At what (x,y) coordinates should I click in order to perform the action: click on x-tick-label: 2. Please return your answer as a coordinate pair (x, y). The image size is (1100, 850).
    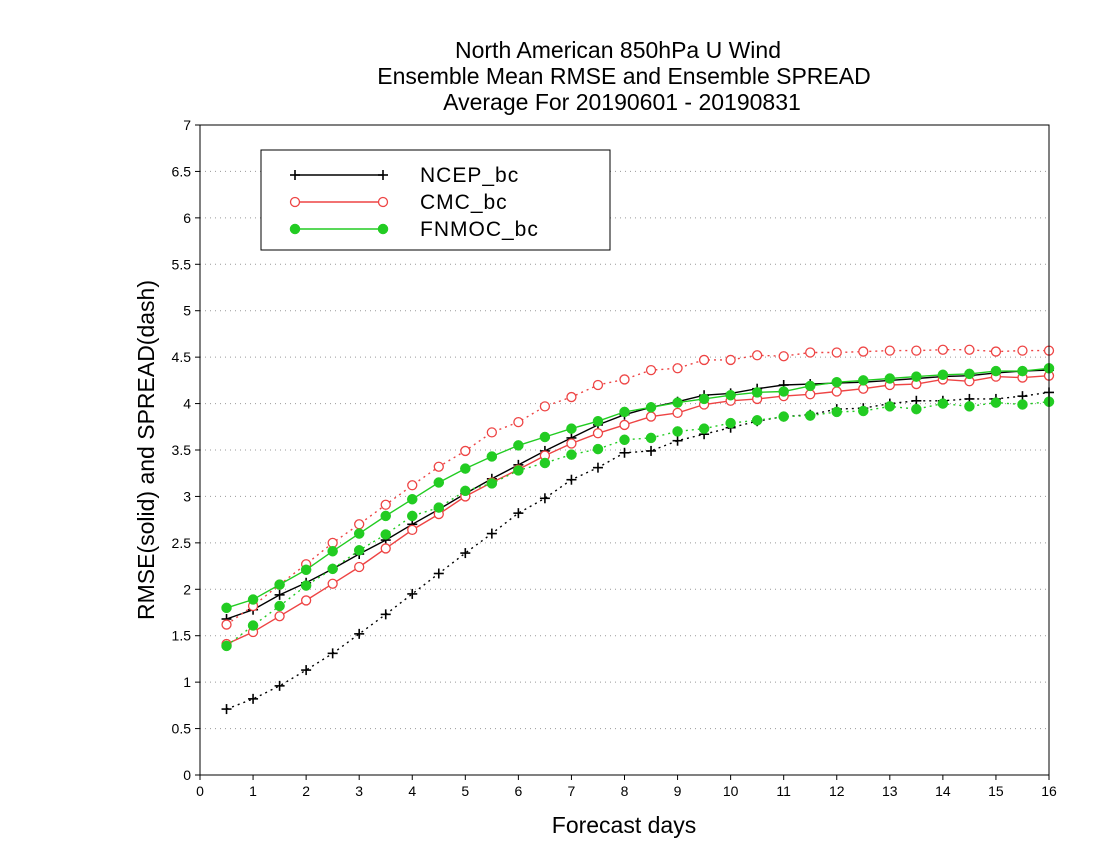
    Looking at the image, I should click on (306, 791).